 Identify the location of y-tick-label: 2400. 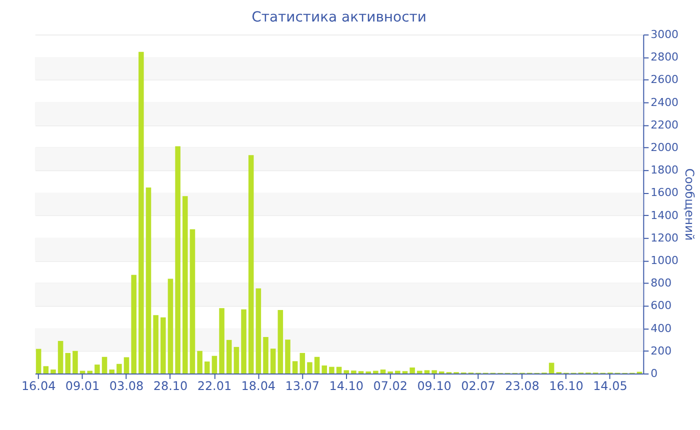
(664, 102).